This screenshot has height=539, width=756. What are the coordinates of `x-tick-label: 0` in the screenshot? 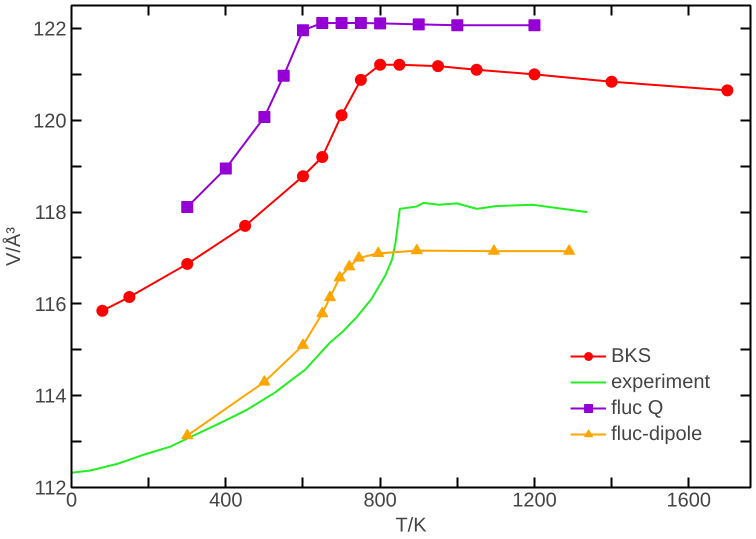 It's located at (72, 501).